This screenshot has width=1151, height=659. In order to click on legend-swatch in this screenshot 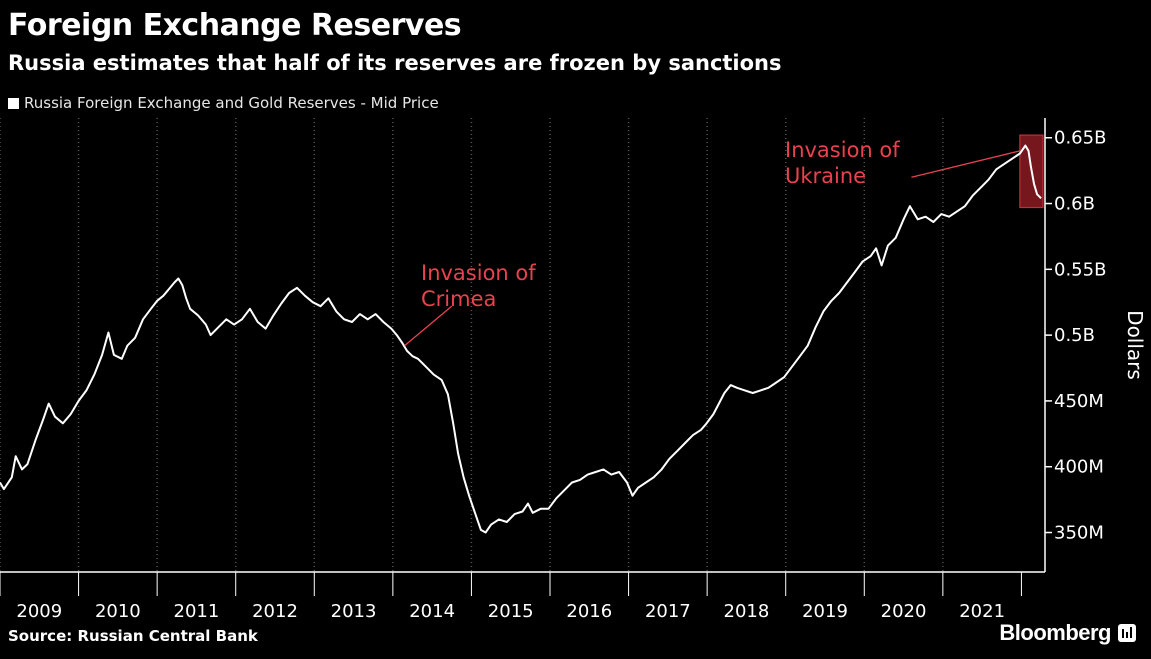, I will do `click(13, 103)`.